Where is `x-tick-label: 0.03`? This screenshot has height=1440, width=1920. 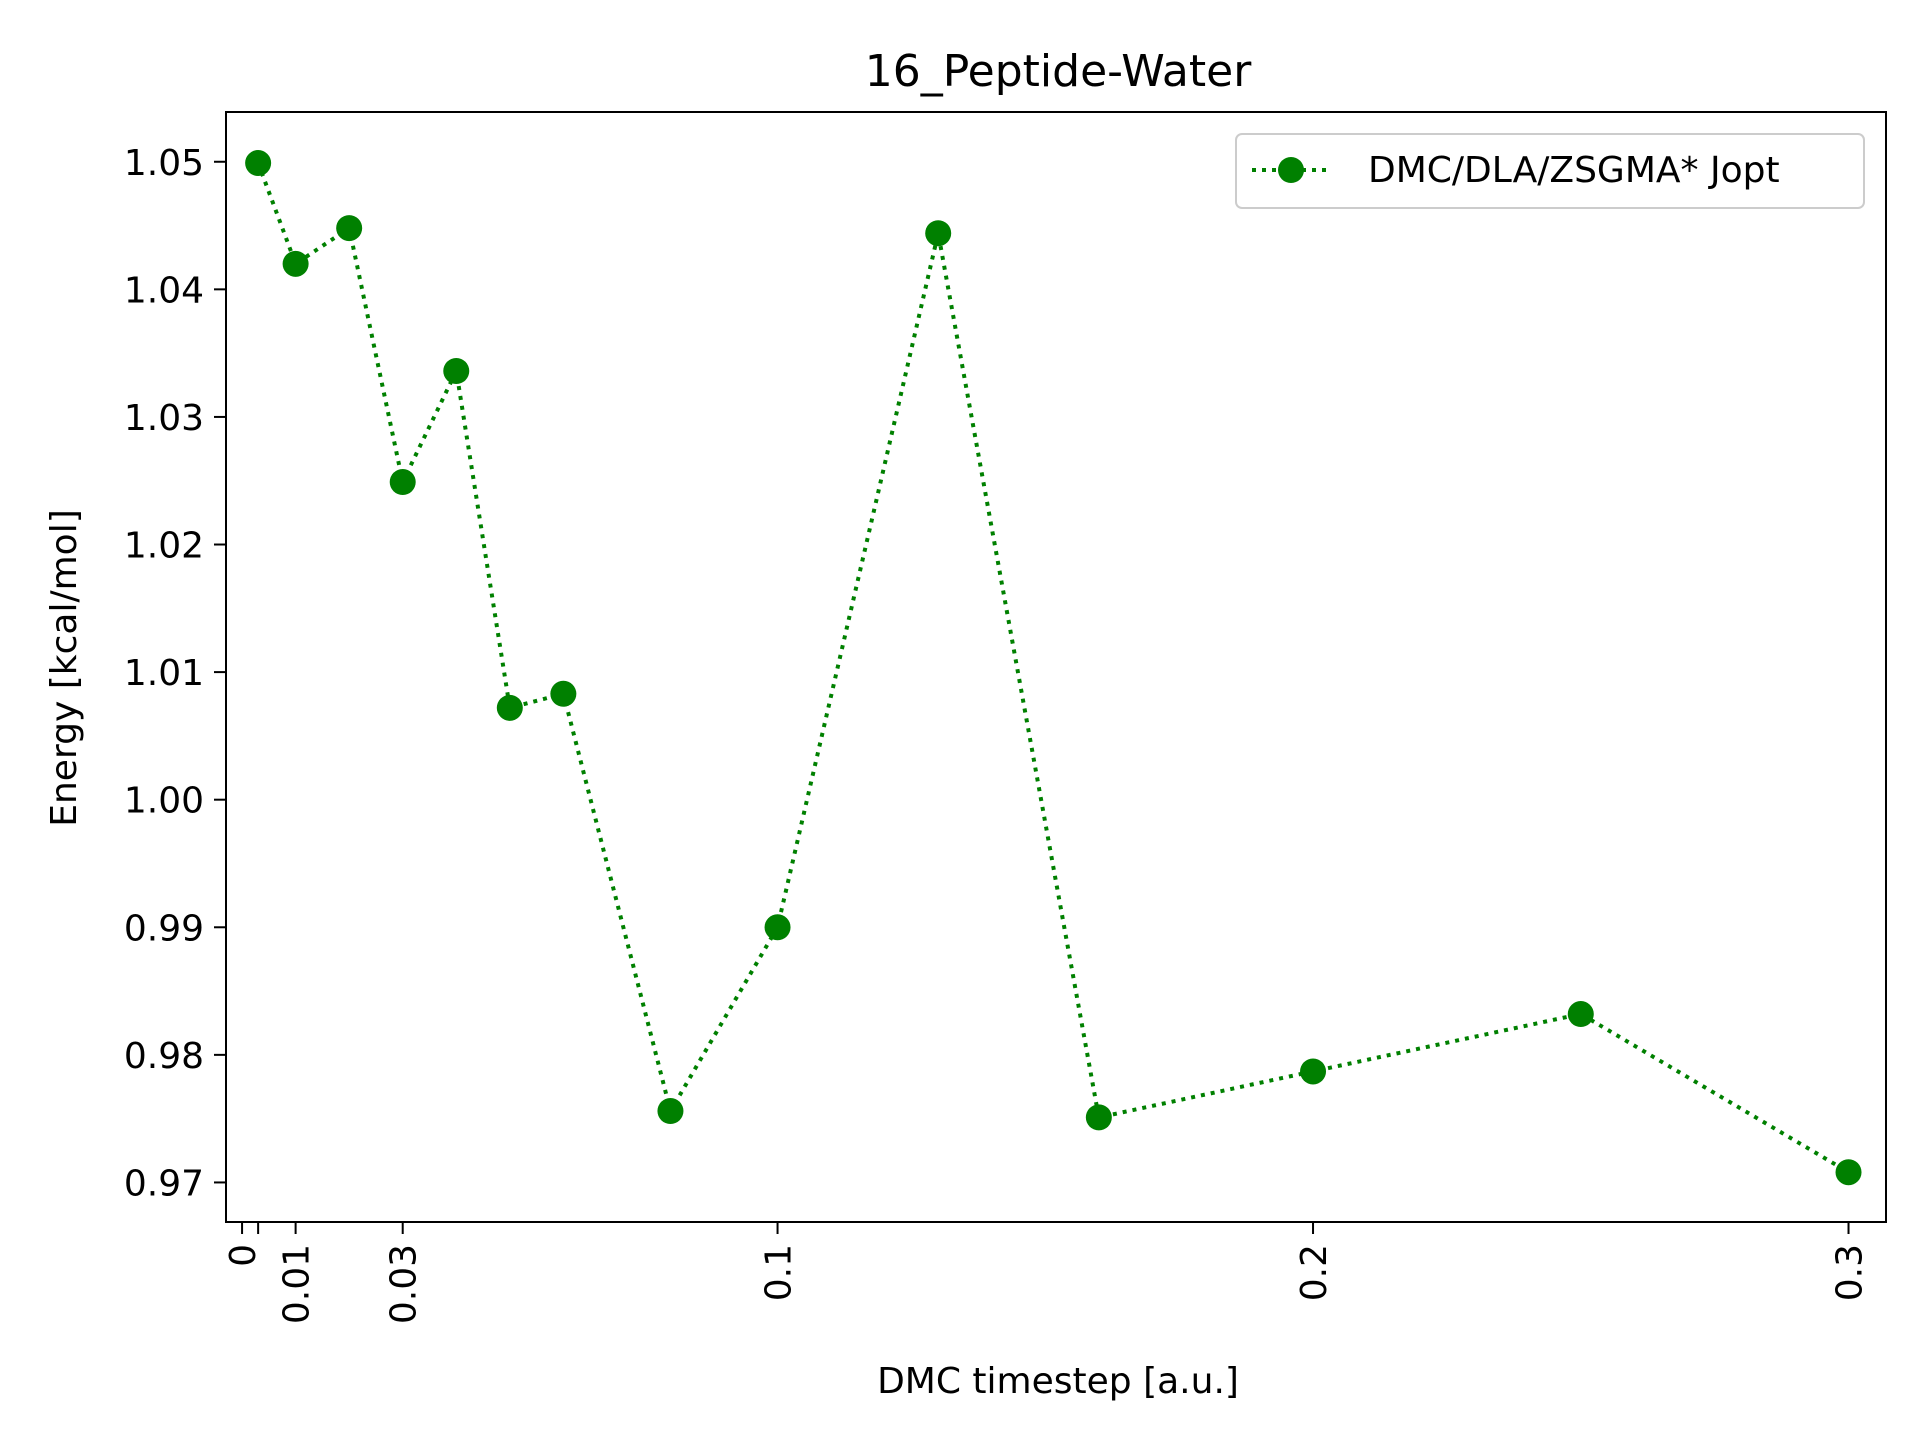 x-tick-label: 0.03 is located at coordinates (404, 1284).